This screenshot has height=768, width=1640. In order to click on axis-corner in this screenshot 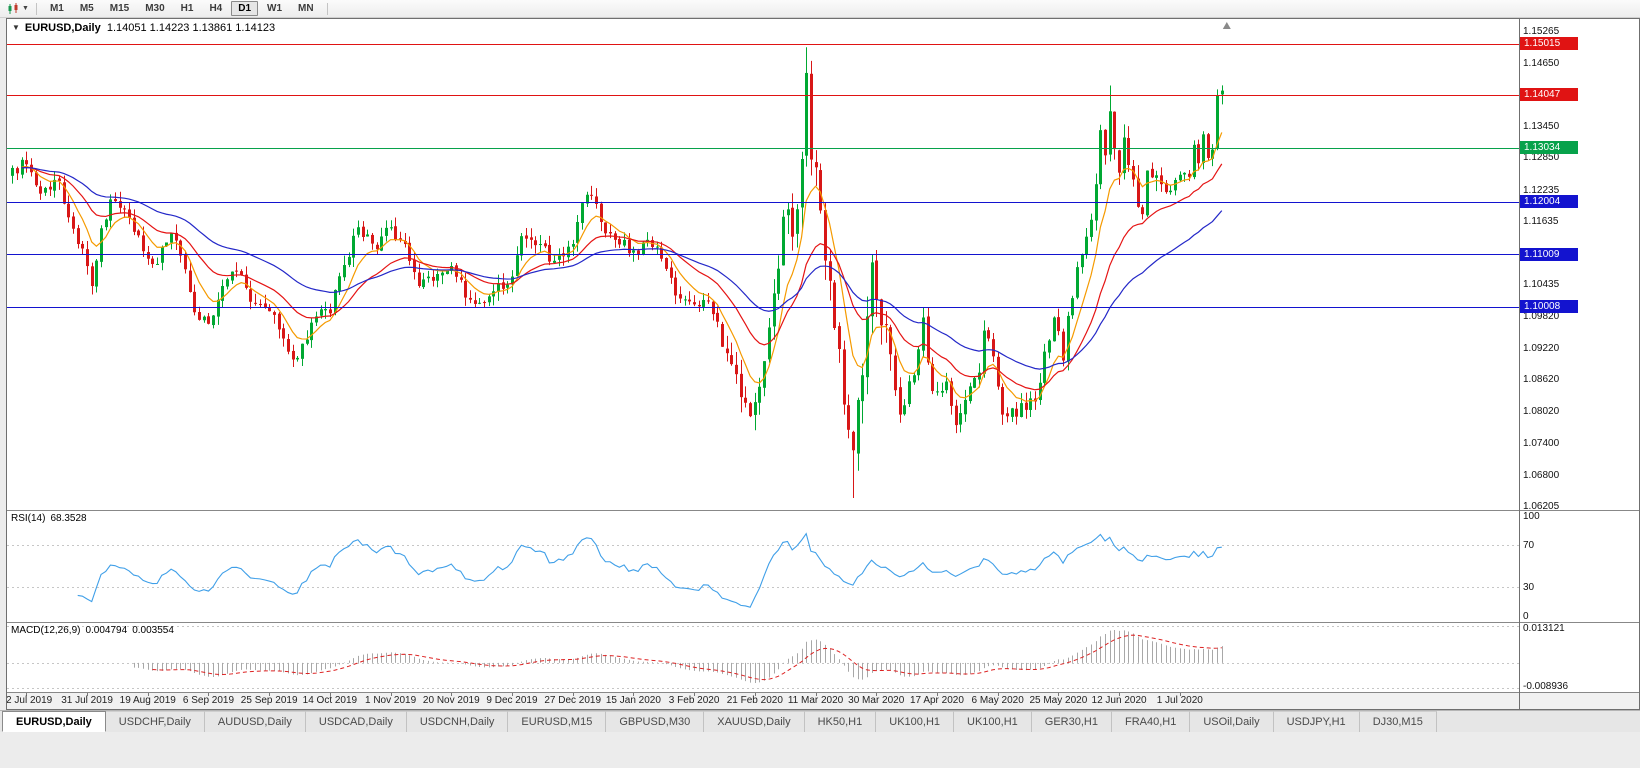, I will do `click(1579, 701)`.